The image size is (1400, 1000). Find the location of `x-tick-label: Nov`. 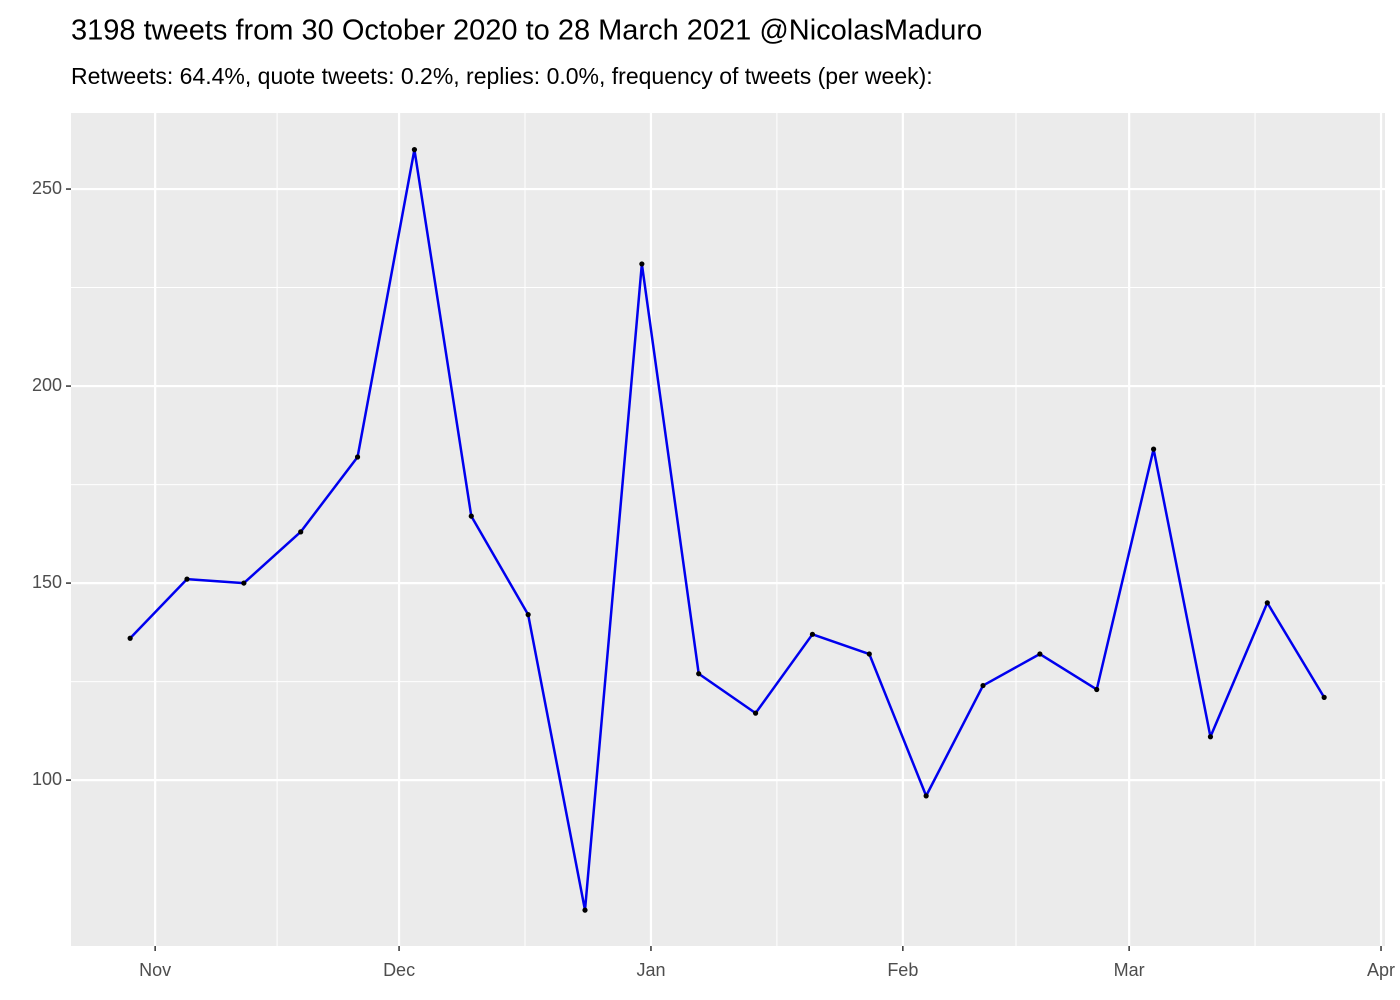

x-tick-label: Nov is located at coordinates (155, 970).